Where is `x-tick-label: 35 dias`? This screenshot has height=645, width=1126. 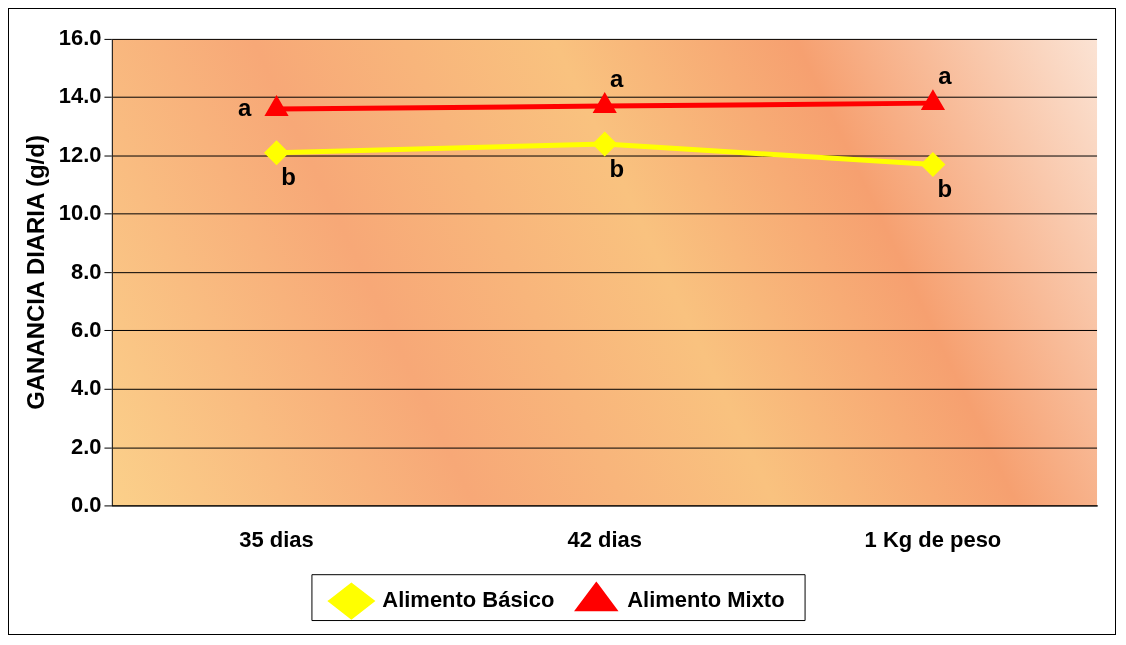
x-tick-label: 35 dias is located at coordinates (276, 540).